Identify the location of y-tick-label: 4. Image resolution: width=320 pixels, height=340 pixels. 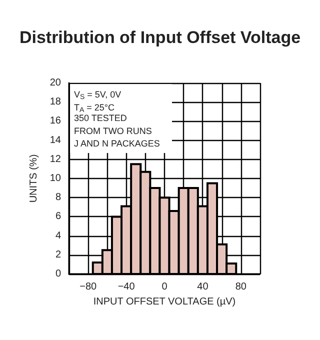
(58, 236).